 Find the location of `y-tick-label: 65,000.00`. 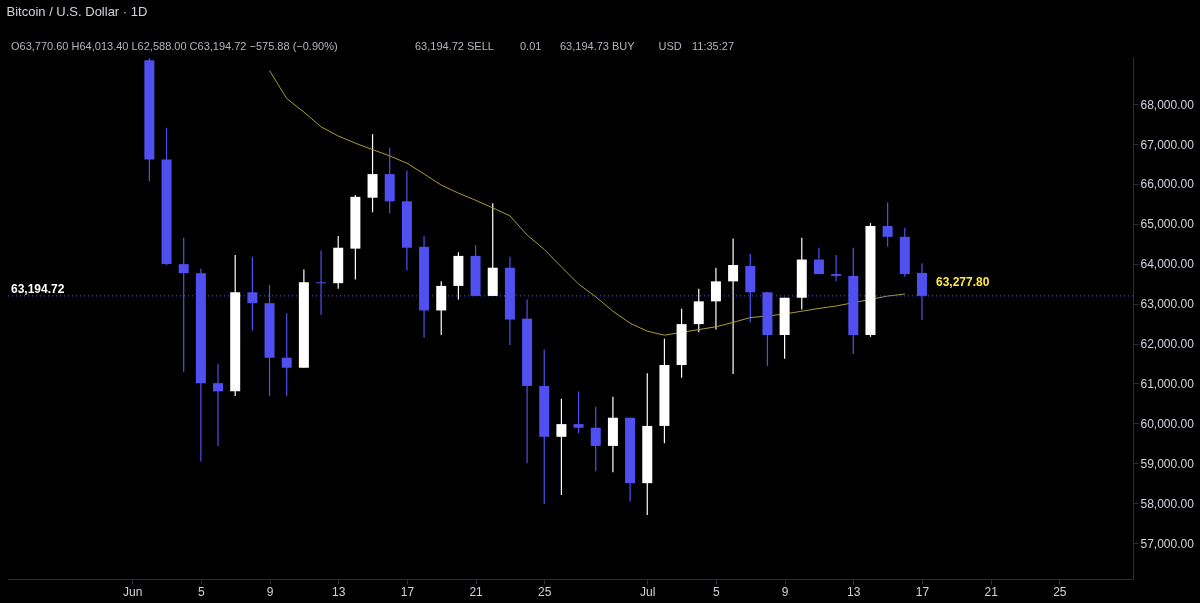

y-tick-label: 65,000.00 is located at coordinates (1167, 224).